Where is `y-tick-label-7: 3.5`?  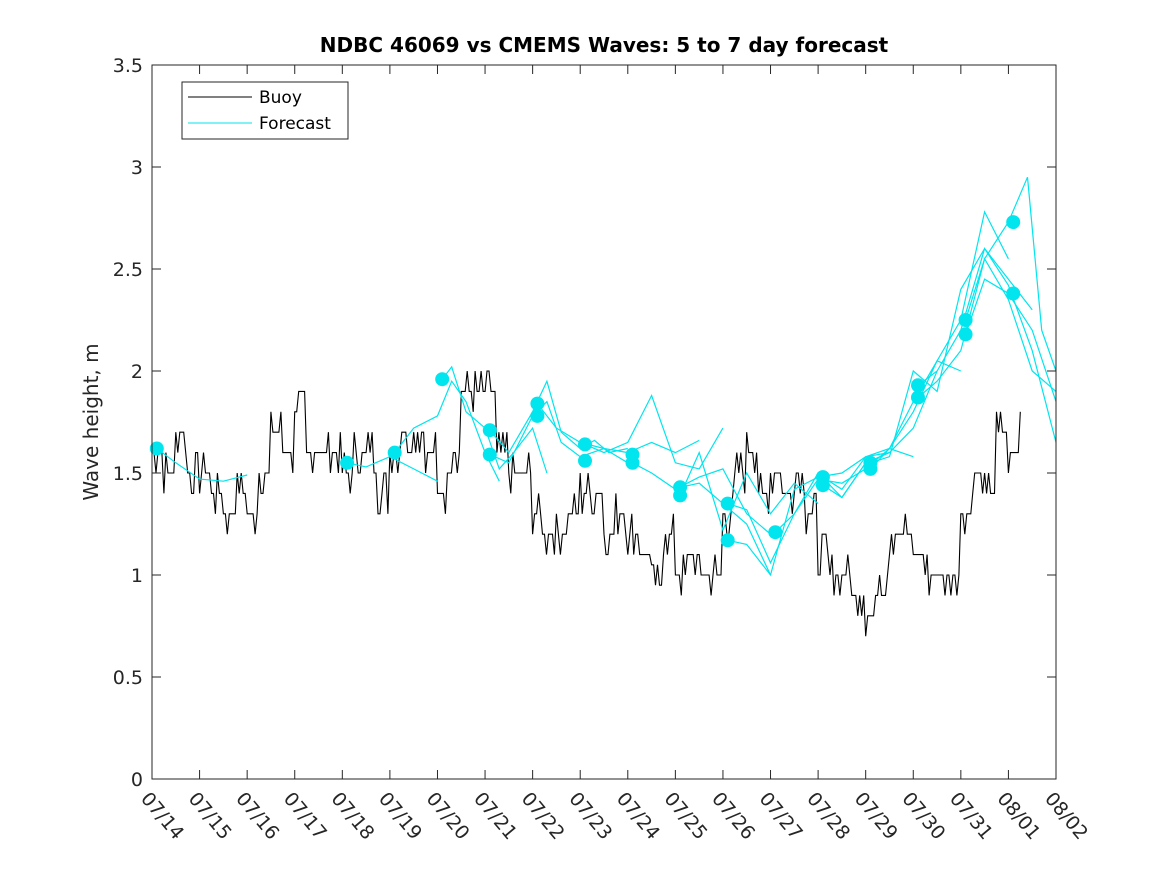
y-tick-label-7: 3.5 is located at coordinates (128, 66).